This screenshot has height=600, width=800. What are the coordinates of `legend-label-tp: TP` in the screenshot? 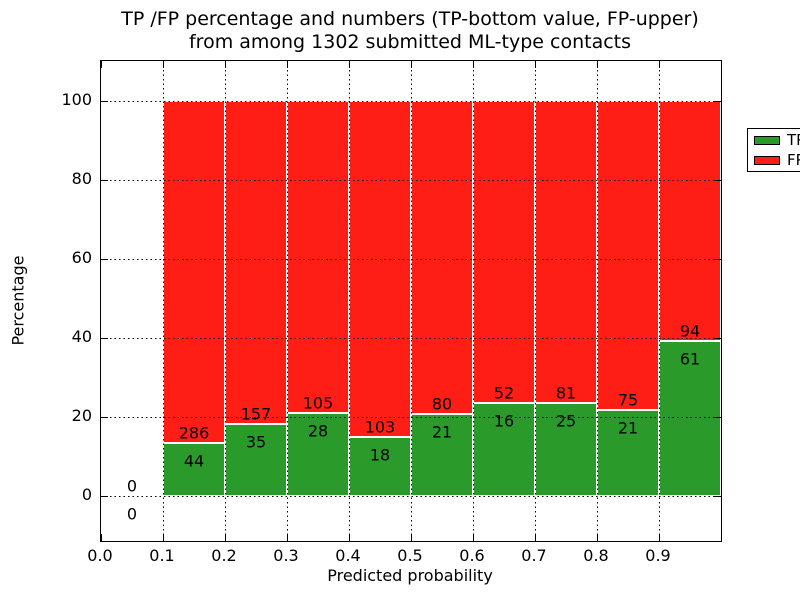 It's located at (793, 140).